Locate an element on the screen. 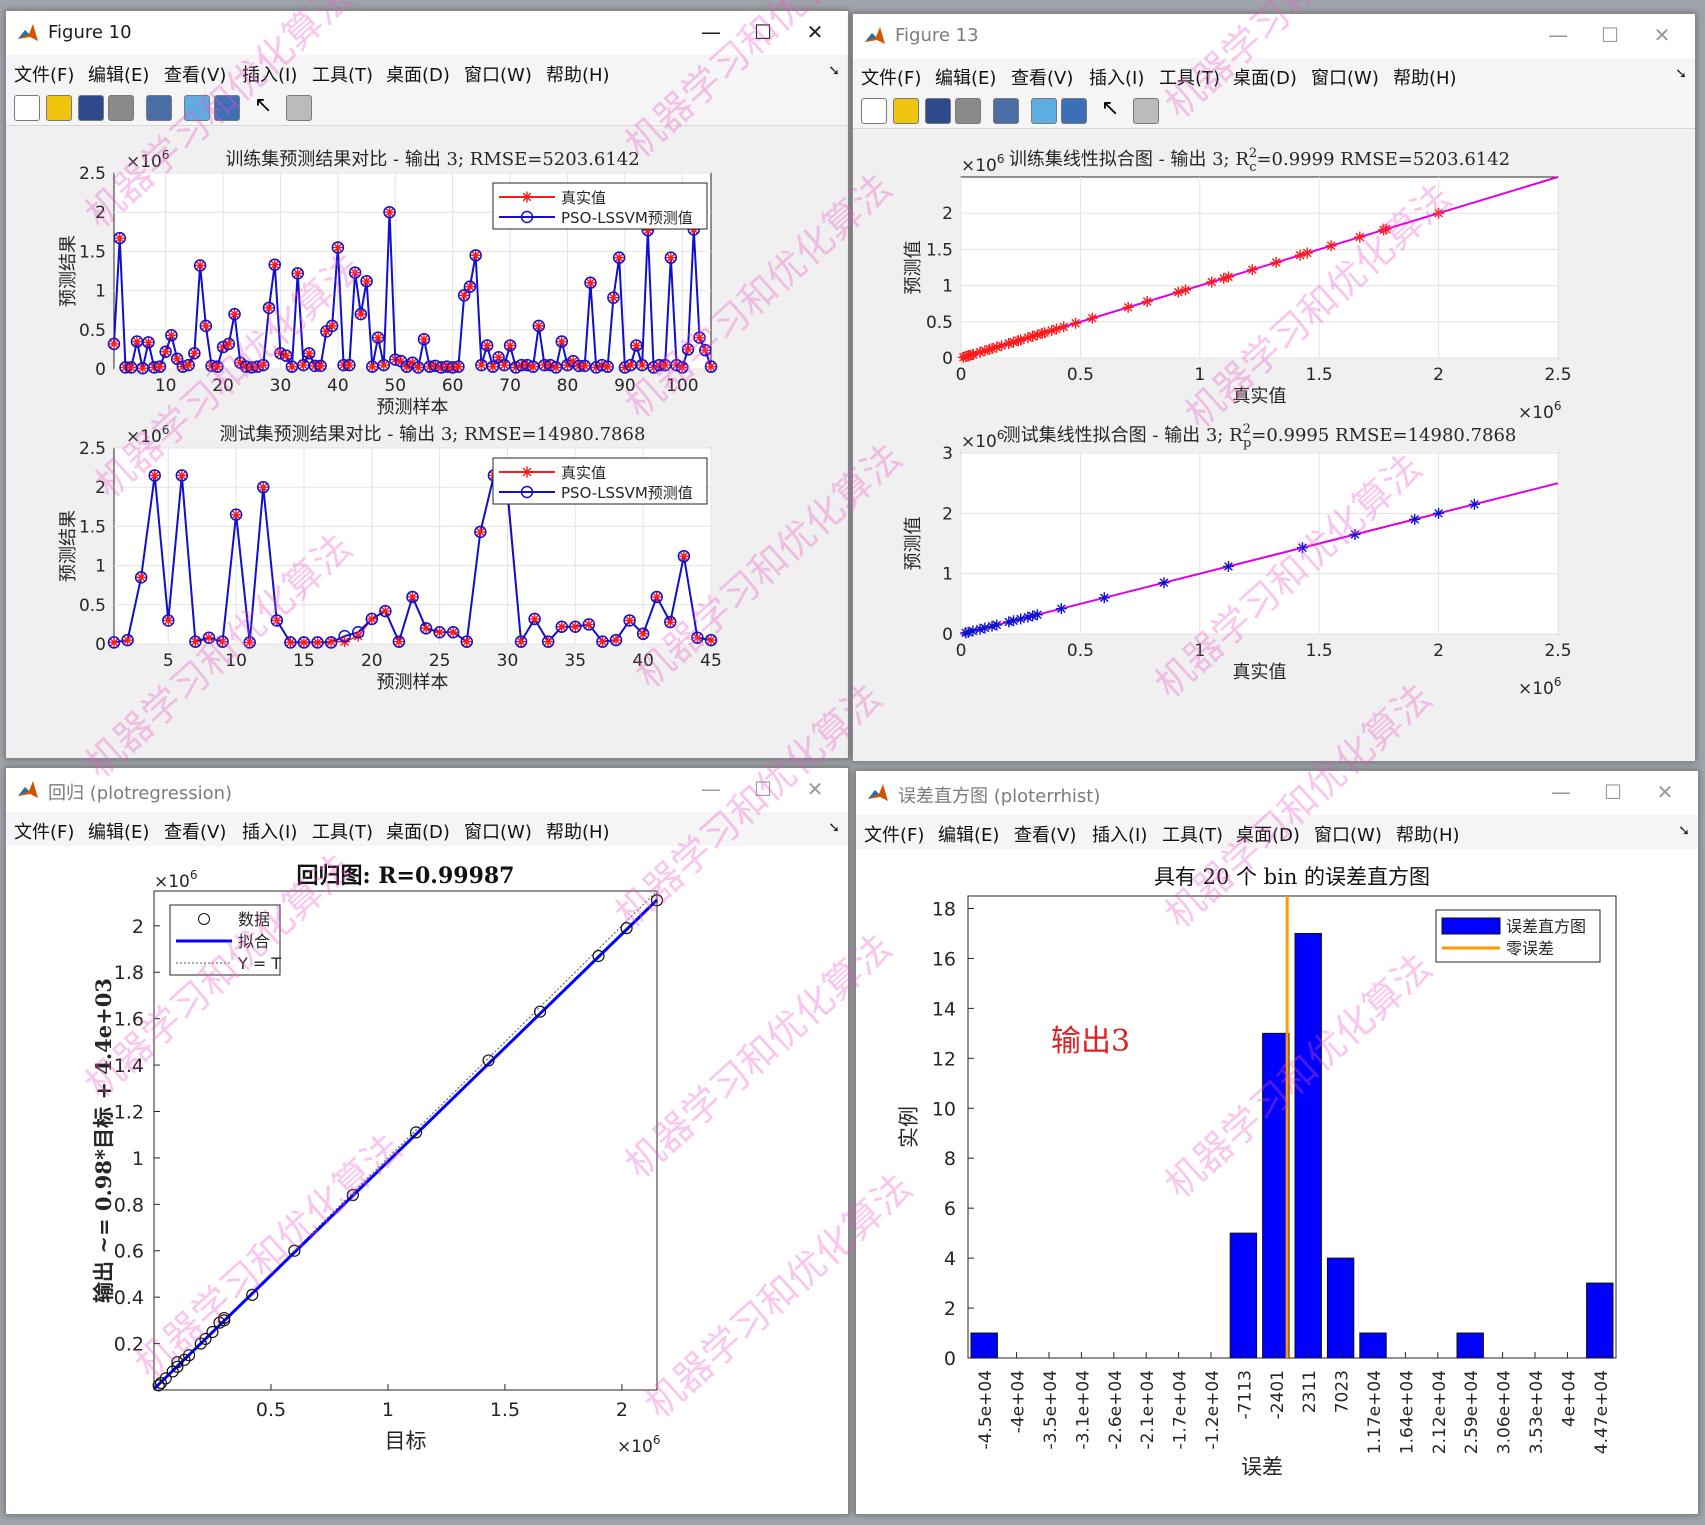 The height and width of the screenshot is (1525, 1705). title-bar: Figure 13 — ☐ ✕ is located at coordinates (1274, 36).